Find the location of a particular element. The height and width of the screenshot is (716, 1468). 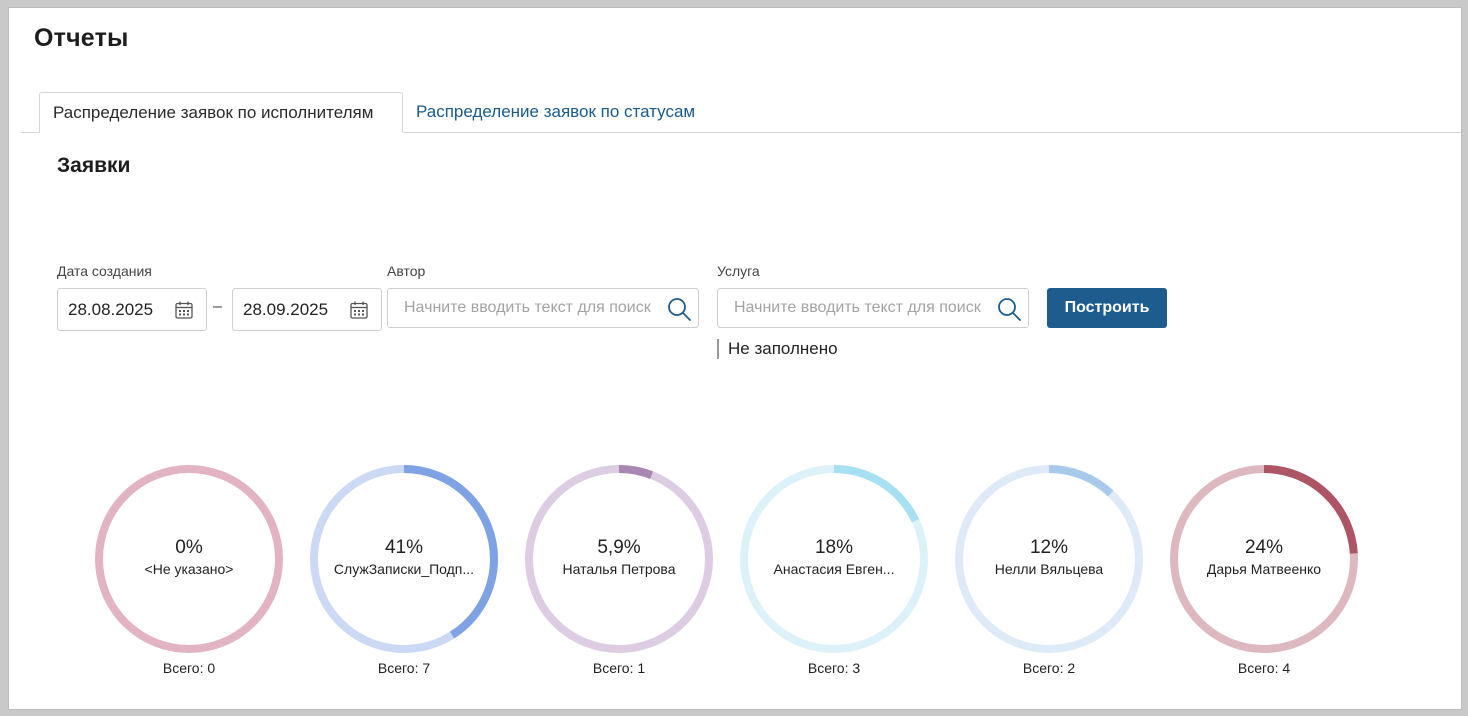

tab-by-assignees: Распределение заявок по исполнителям is located at coordinates (221, 112).